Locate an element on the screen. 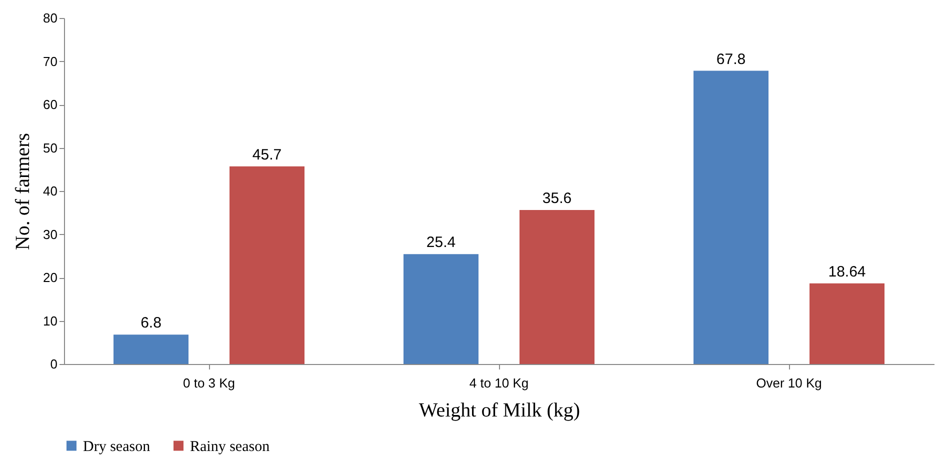 This screenshot has height=466, width=946. x-tick-label: Over 10 Kg is located at coordinates (789, 383).